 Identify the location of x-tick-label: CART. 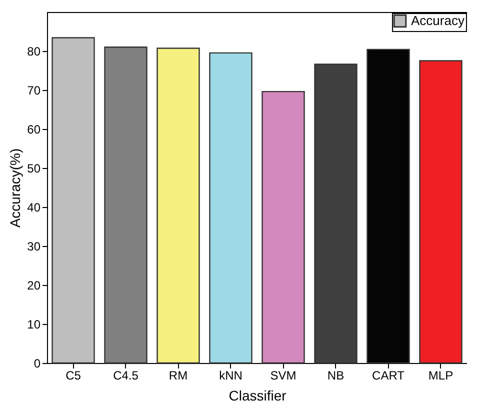
(389, 375).